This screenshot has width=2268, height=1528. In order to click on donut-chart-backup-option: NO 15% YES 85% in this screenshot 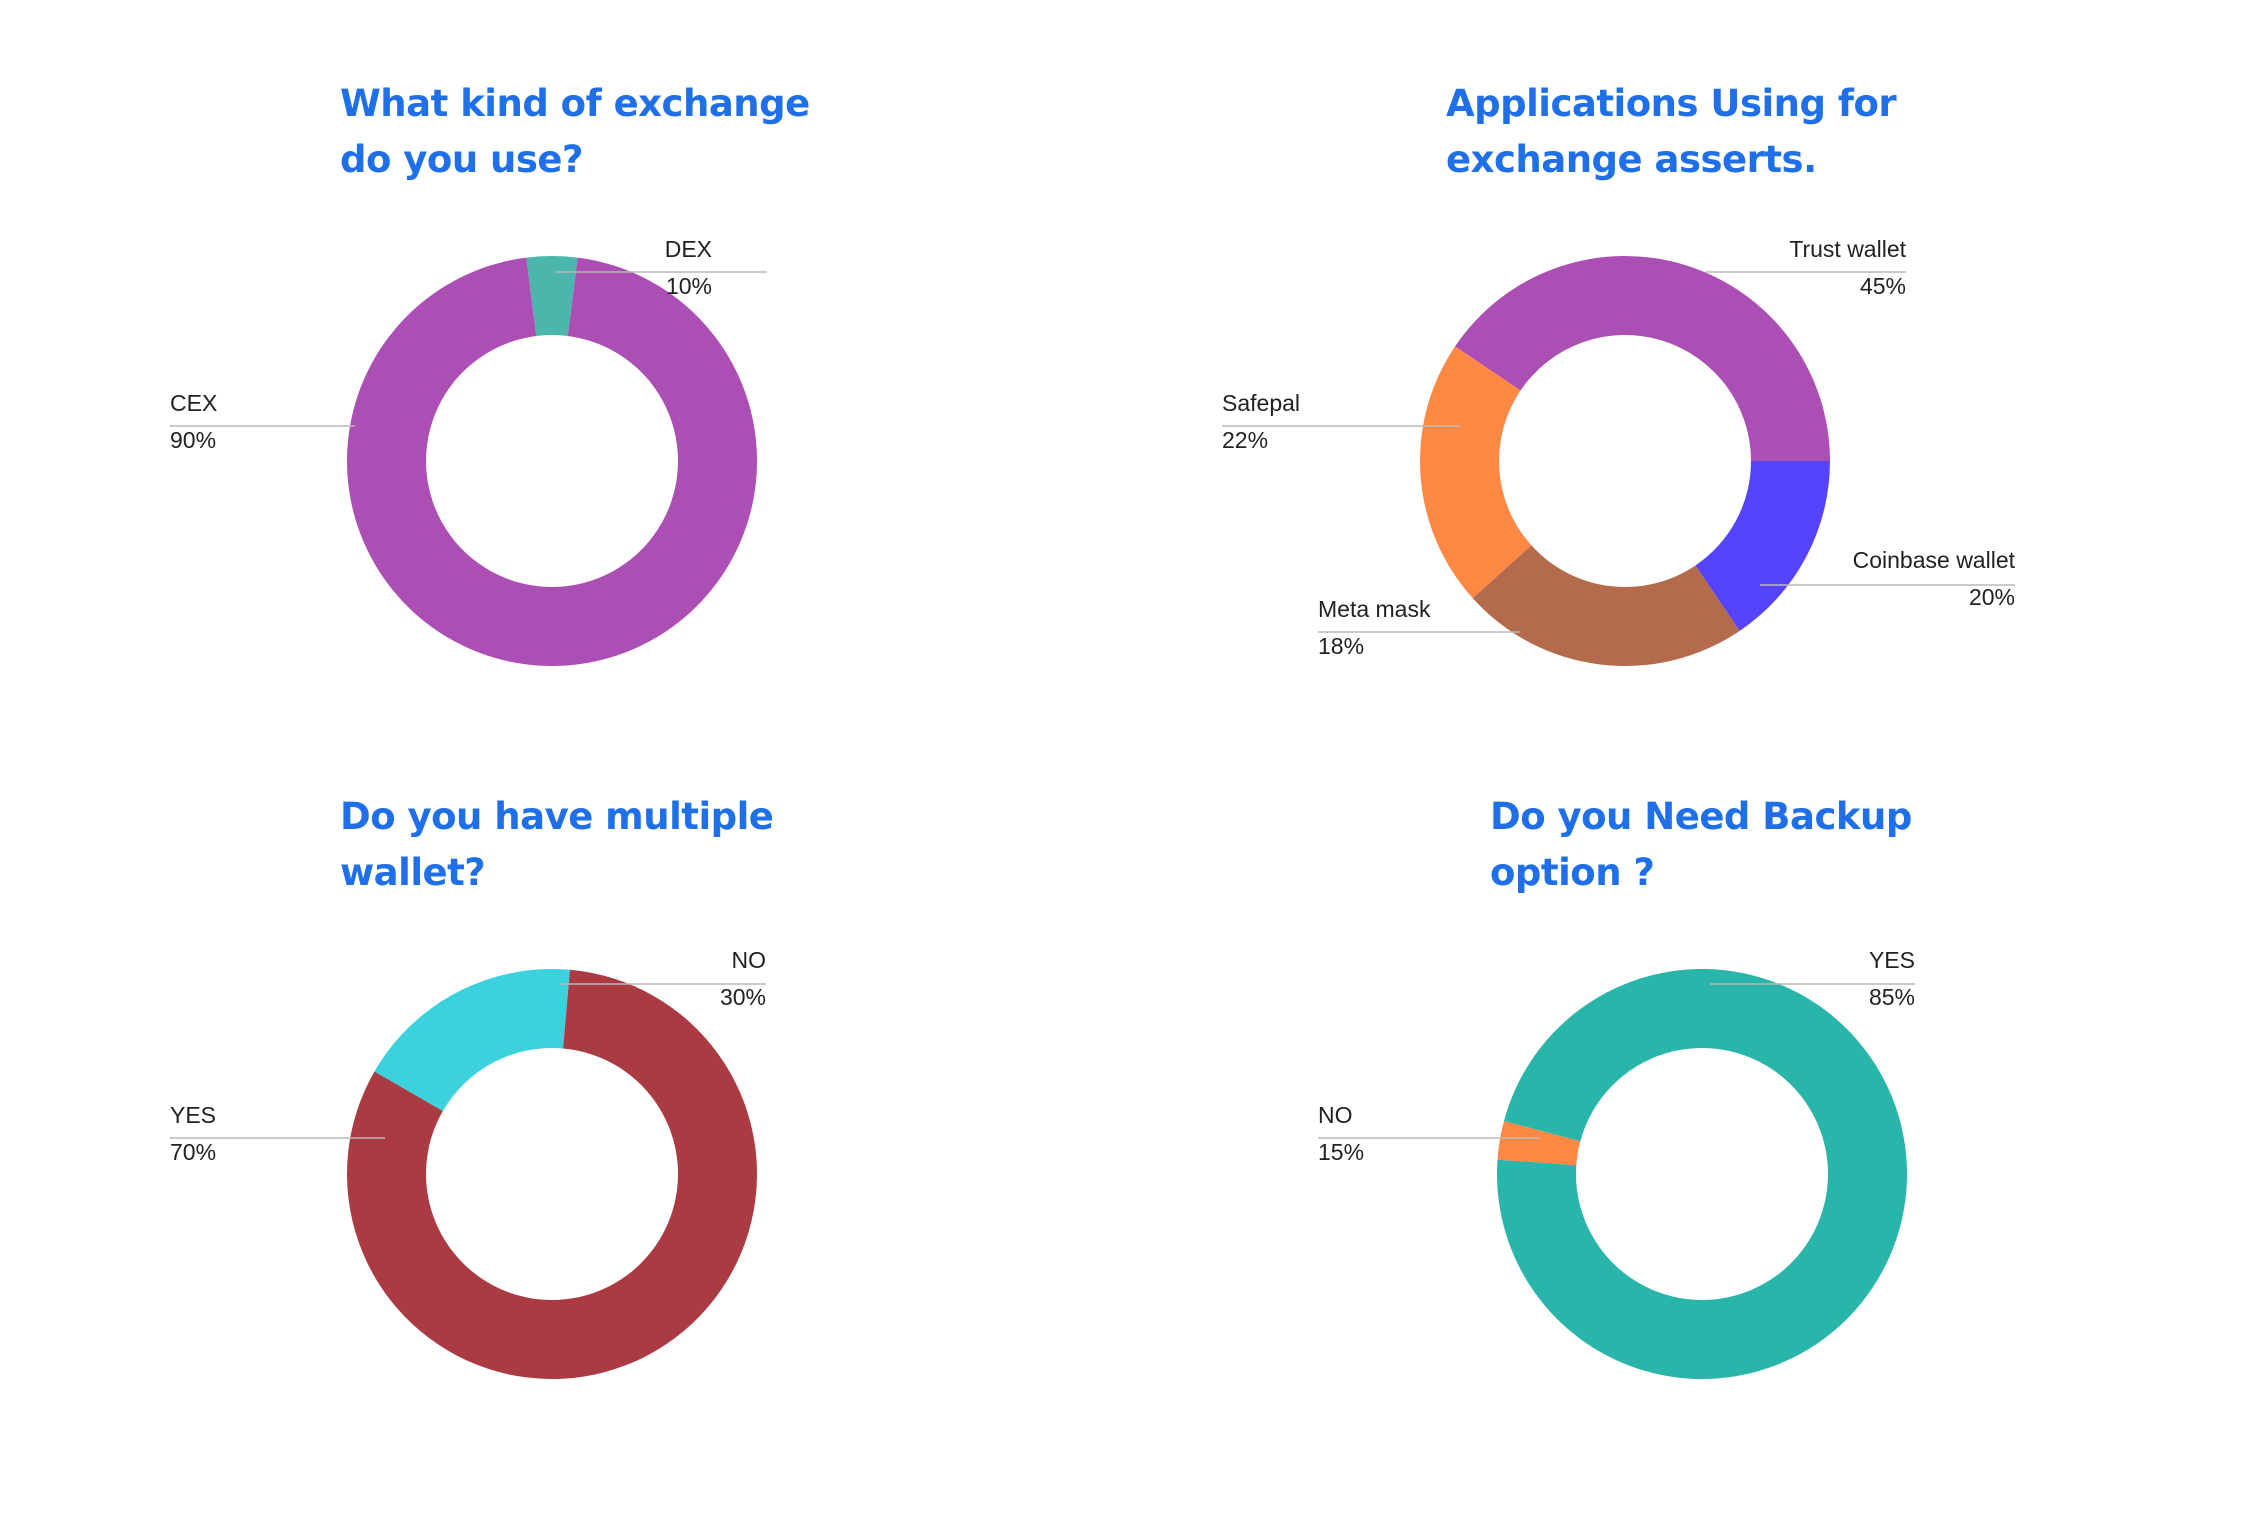, I will do `click(1616, 1163)`.